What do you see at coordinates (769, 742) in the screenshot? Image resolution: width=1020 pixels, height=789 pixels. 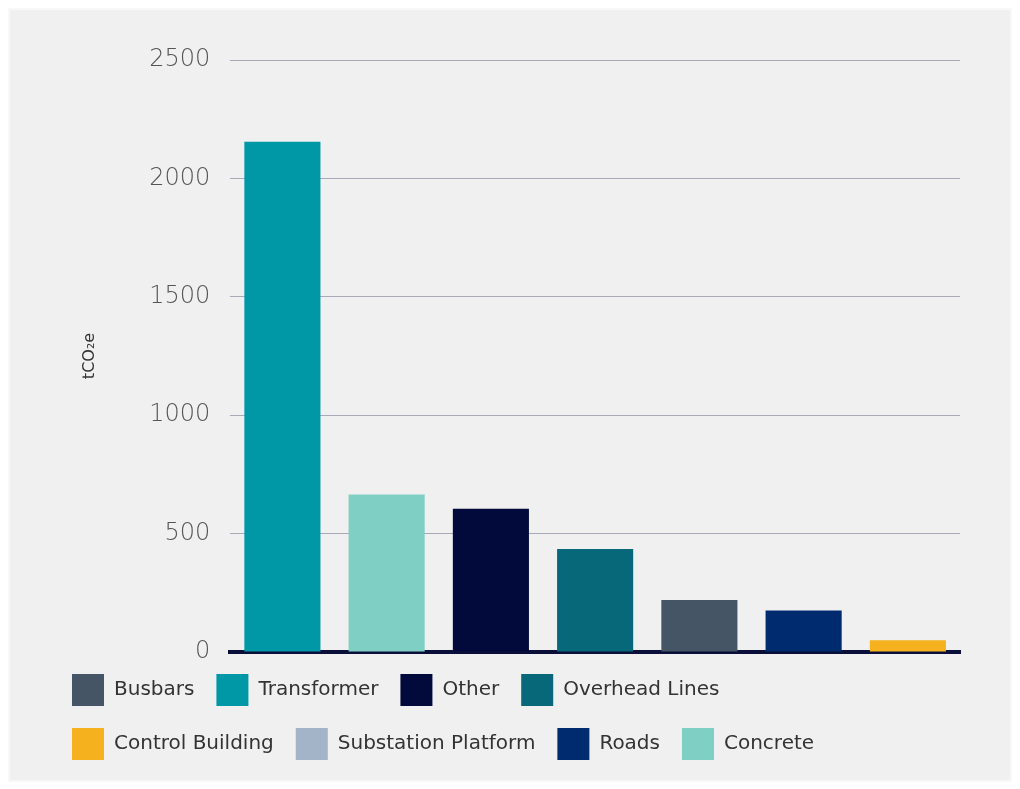 I see `legend-label: Concrete` at bounding box center [769, 742].